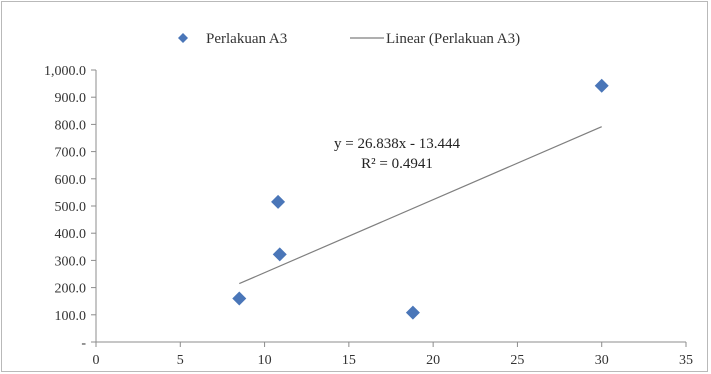 The height and width of the screenshot is (374, 711). Describe the element at coordinates (433, 360) in the screenshot. I see `x-tick-label: 20` at that location.